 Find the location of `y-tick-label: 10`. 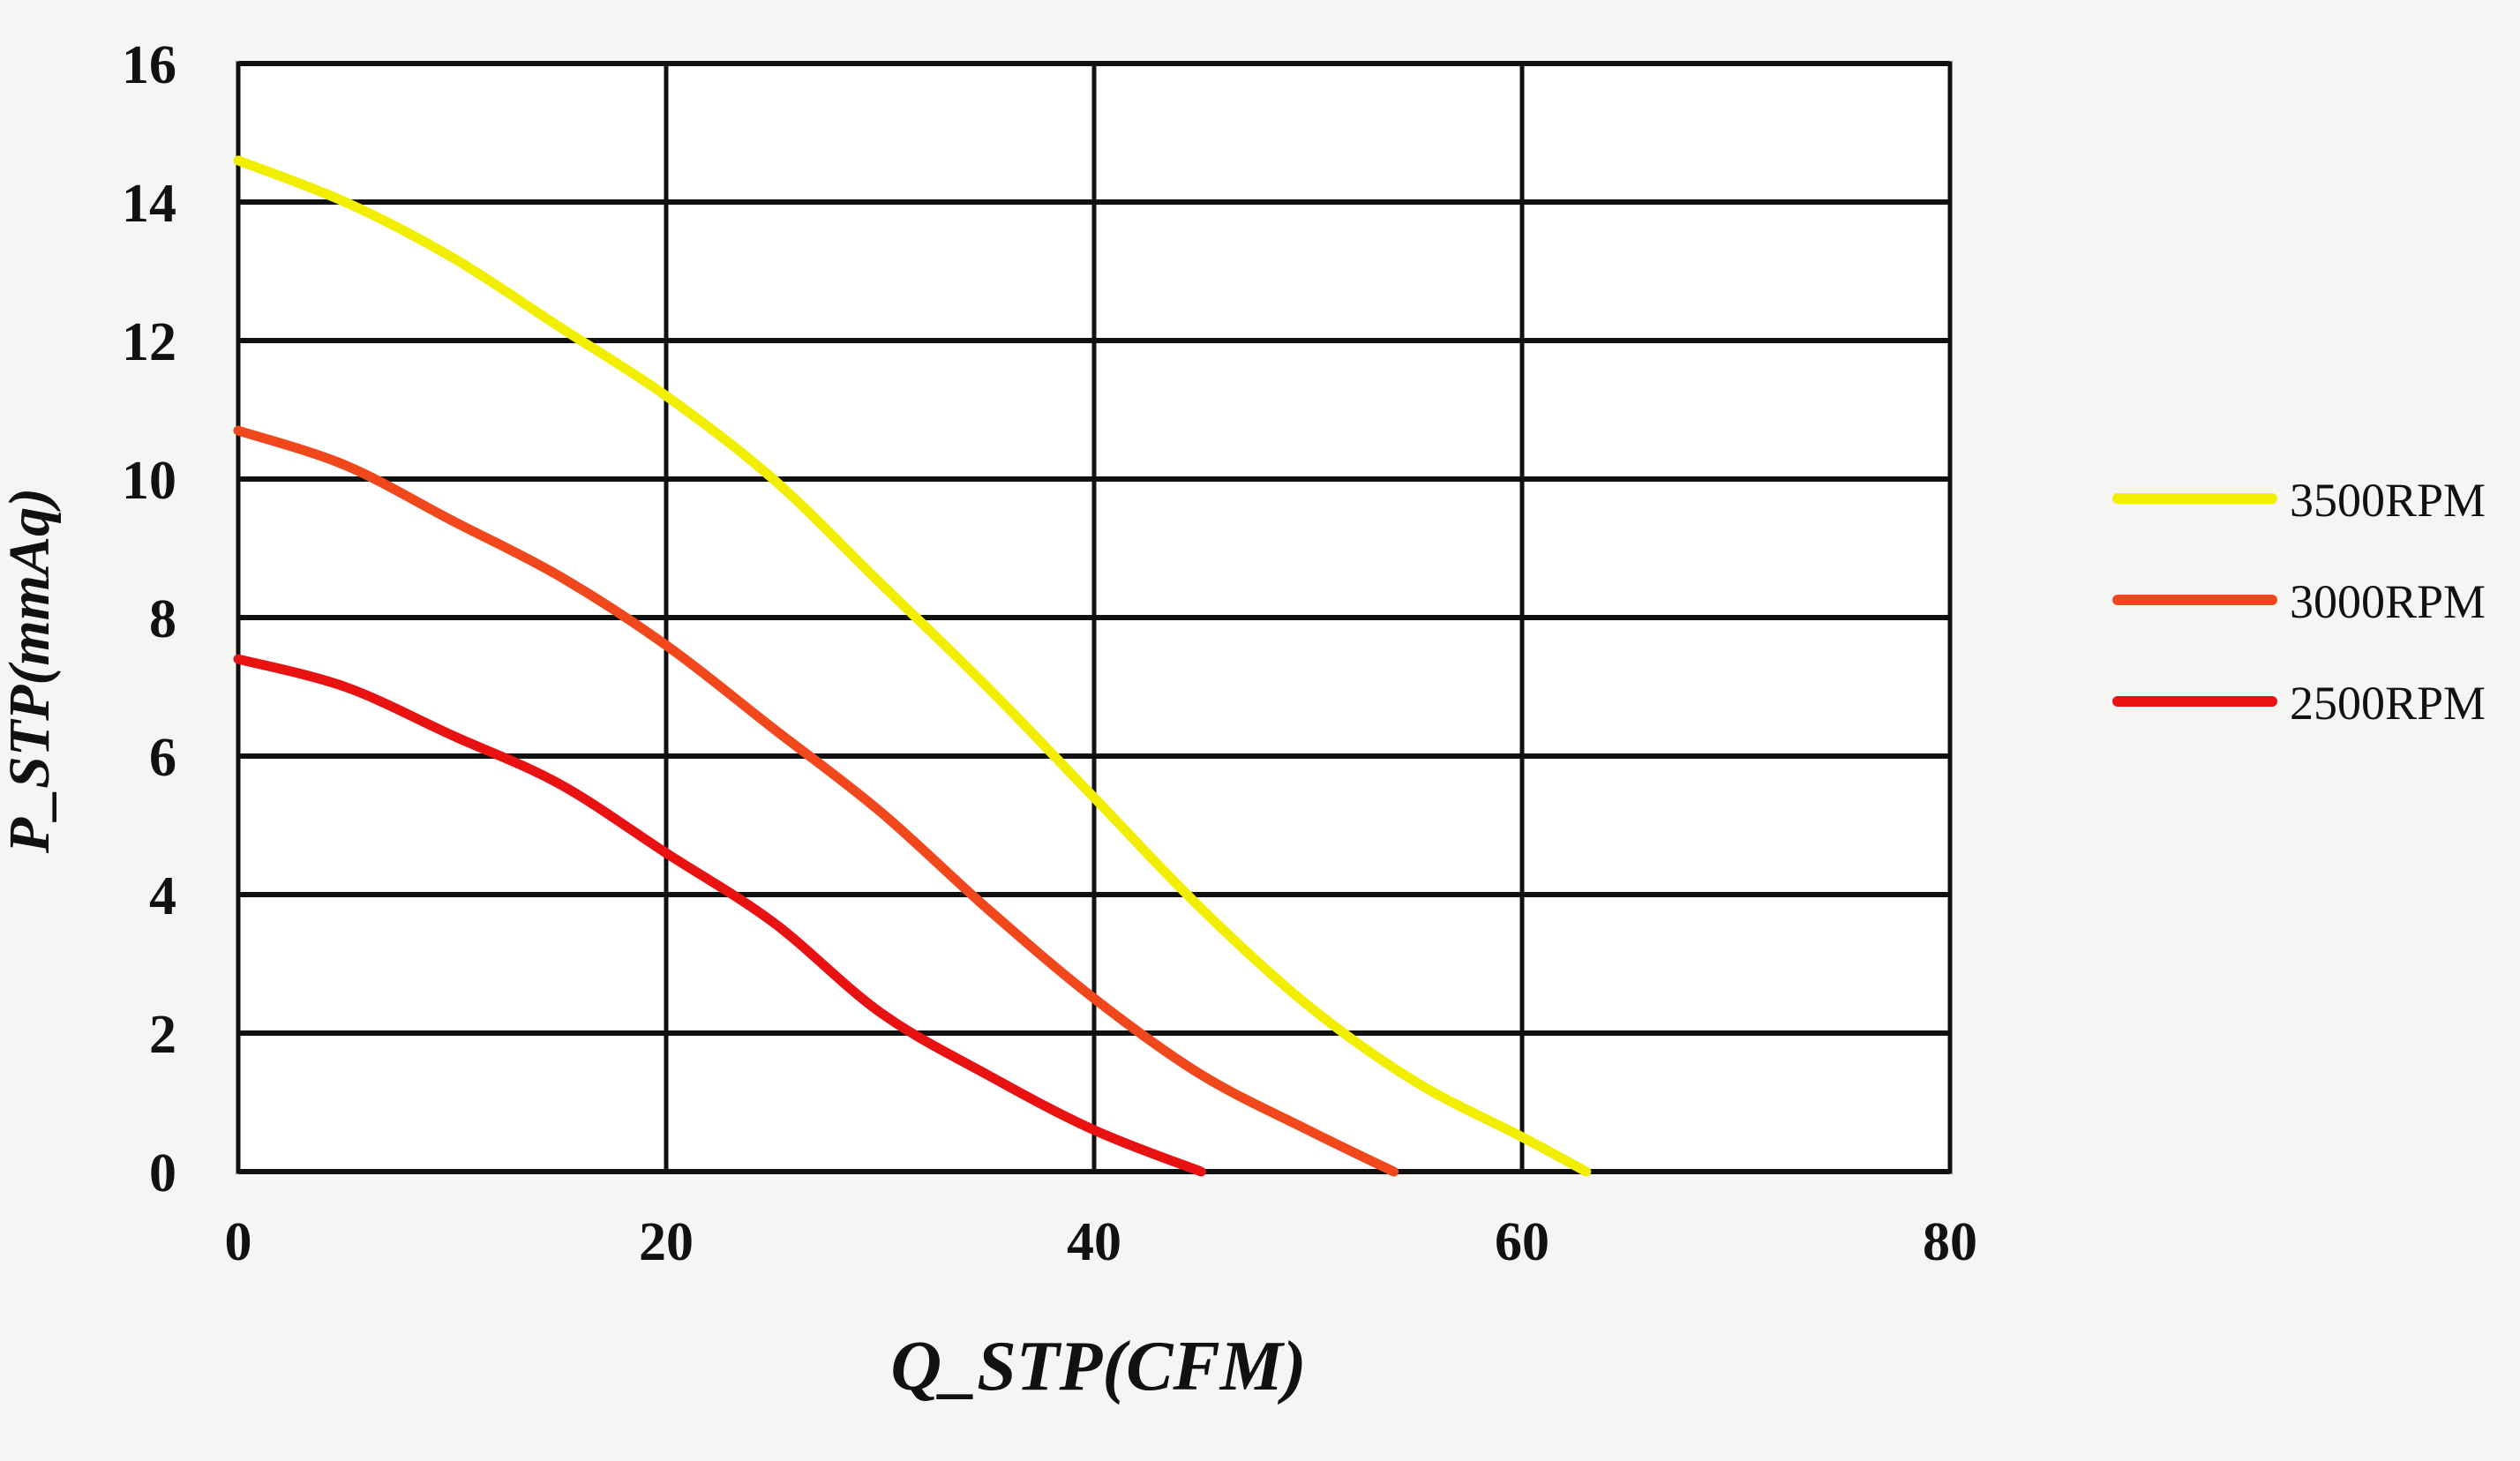

y-tick-label: 10 is located at coordinates (149, 481).